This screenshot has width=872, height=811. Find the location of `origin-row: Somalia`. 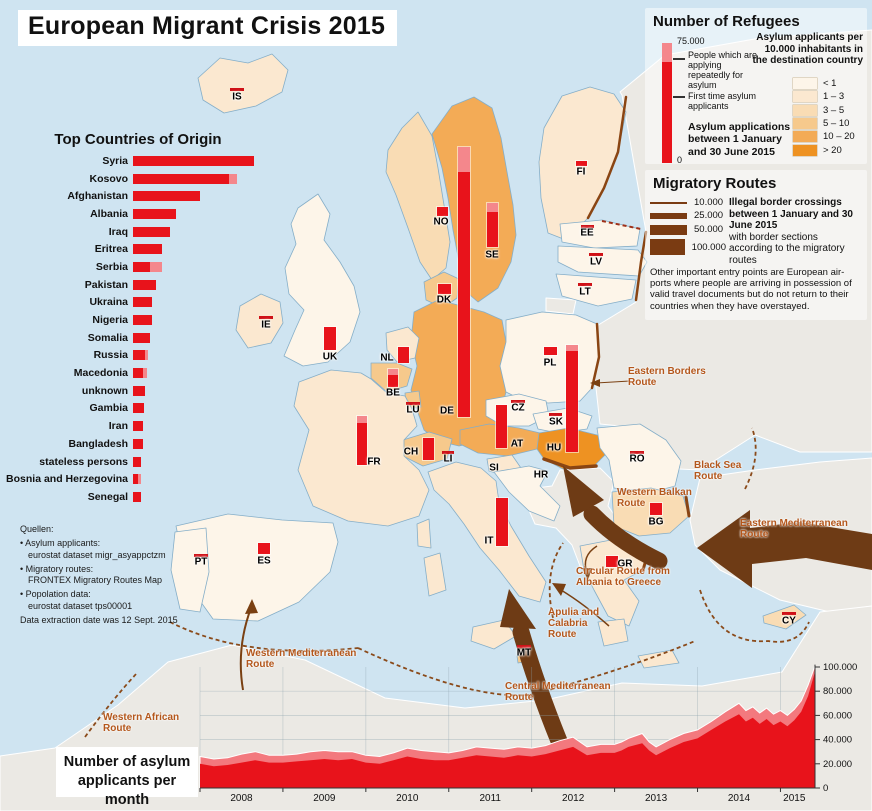

origin-row: Somalia is located at coordinates (140, 338).